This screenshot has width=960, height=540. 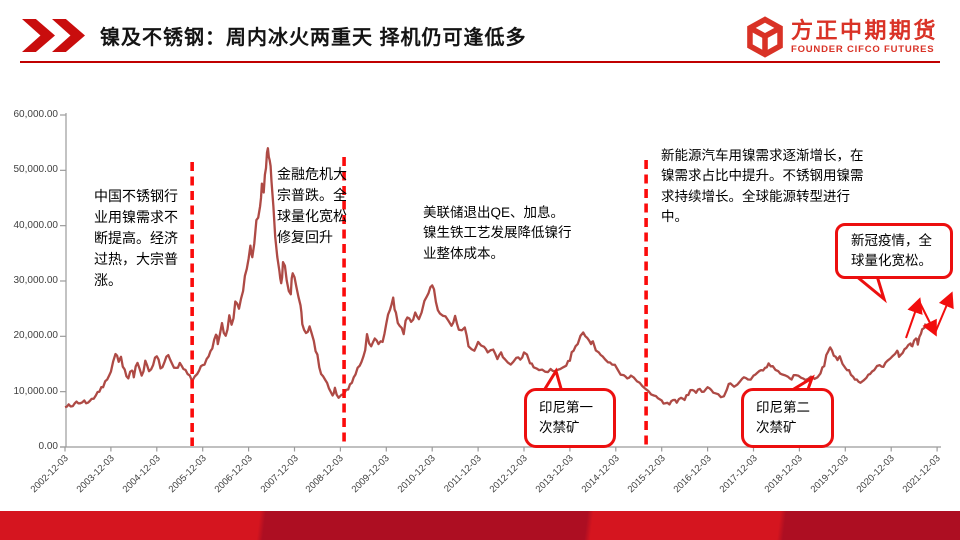 I want to click on page-title: 镍及不锈钢：周内冰火两重天 择机仍可逢低多, so click(x=313, y=38).